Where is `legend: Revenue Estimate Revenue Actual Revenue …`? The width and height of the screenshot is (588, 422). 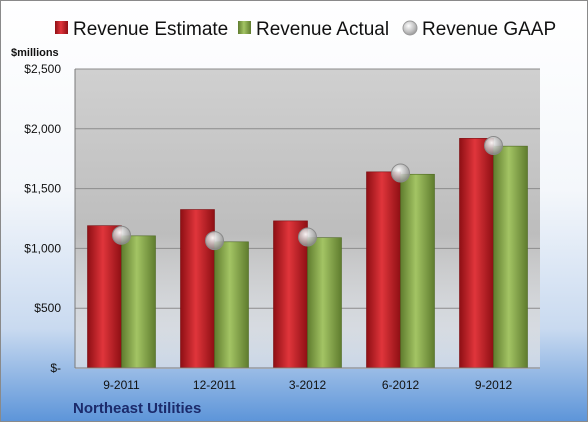
legend: Revenue Estimate Revenue Actual Revenue … is located at coordinates (305, 29).